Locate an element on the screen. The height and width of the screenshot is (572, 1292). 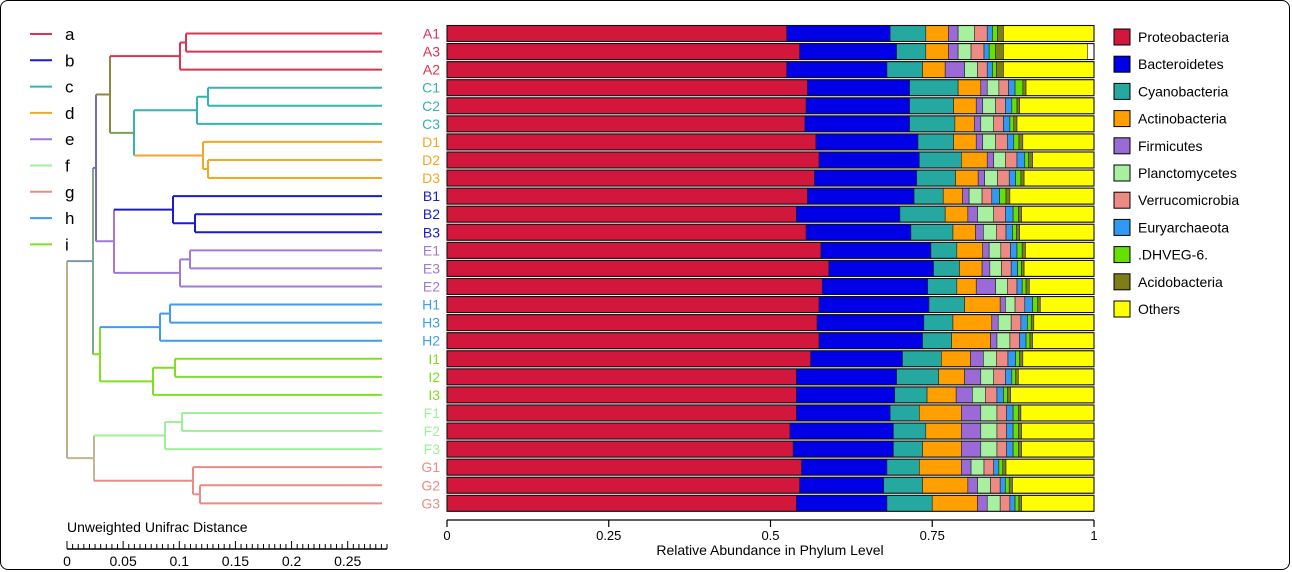
sample-label-F1: F1 is located at coordinates (432, 413).